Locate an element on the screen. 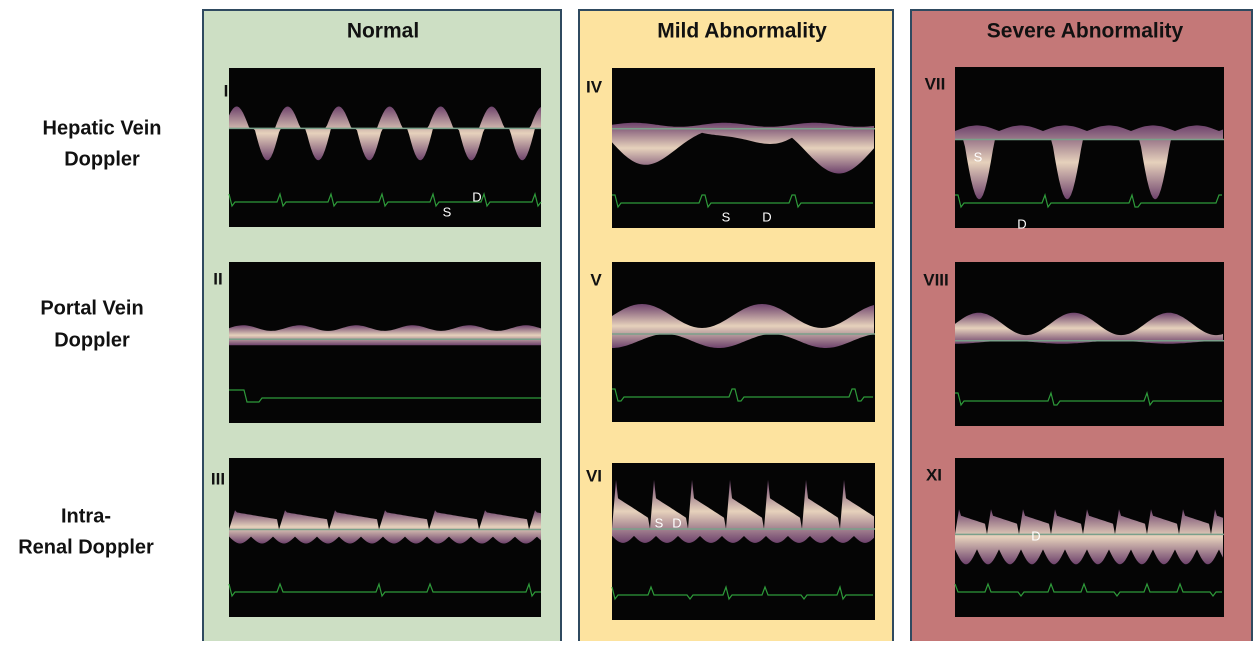 The width and height of the screenshot is (1255, 646). panel-label: XI is located at coordinates (934, 474).